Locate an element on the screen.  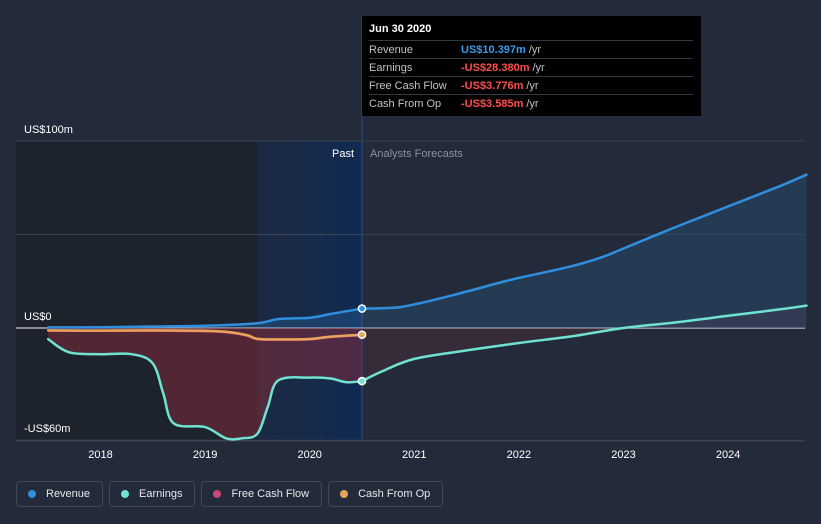
tooltip-value: US$10.397m is located at coordinates (493, 49).